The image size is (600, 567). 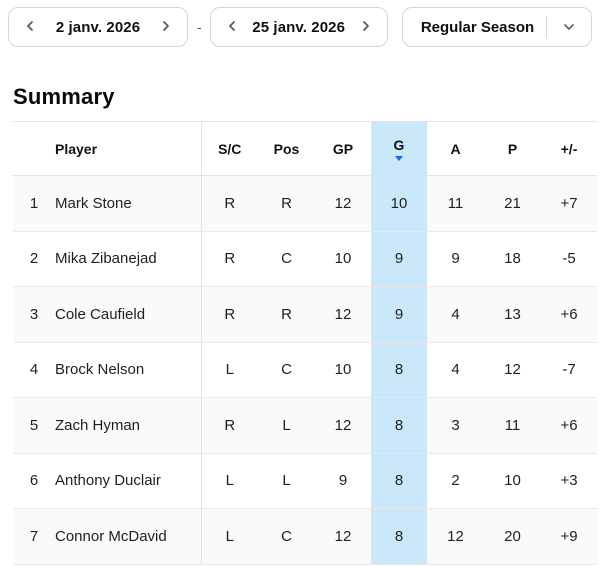 I want to click on stat-pm: +9, so click(x=569, y=536).